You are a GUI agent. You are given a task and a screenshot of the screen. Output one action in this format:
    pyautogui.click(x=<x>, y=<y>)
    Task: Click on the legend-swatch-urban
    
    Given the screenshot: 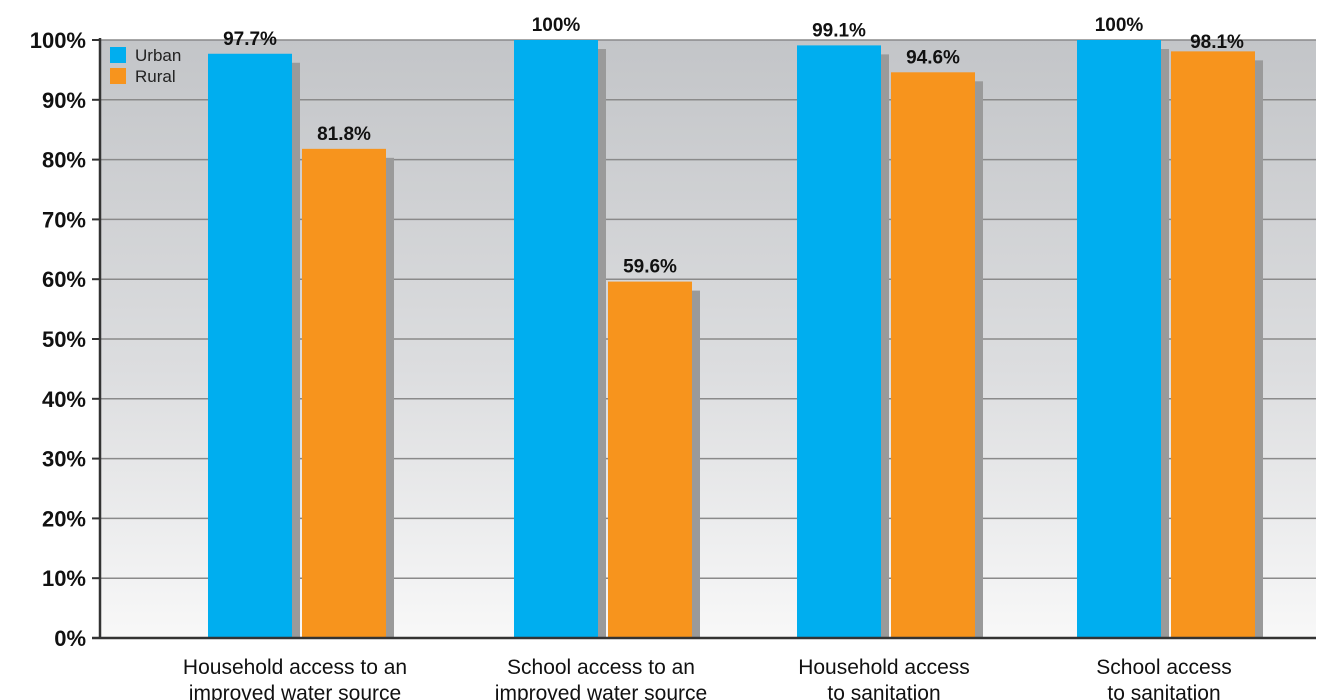 What is the action you would take?
    pyautogui.click(x=118, y=55)
    